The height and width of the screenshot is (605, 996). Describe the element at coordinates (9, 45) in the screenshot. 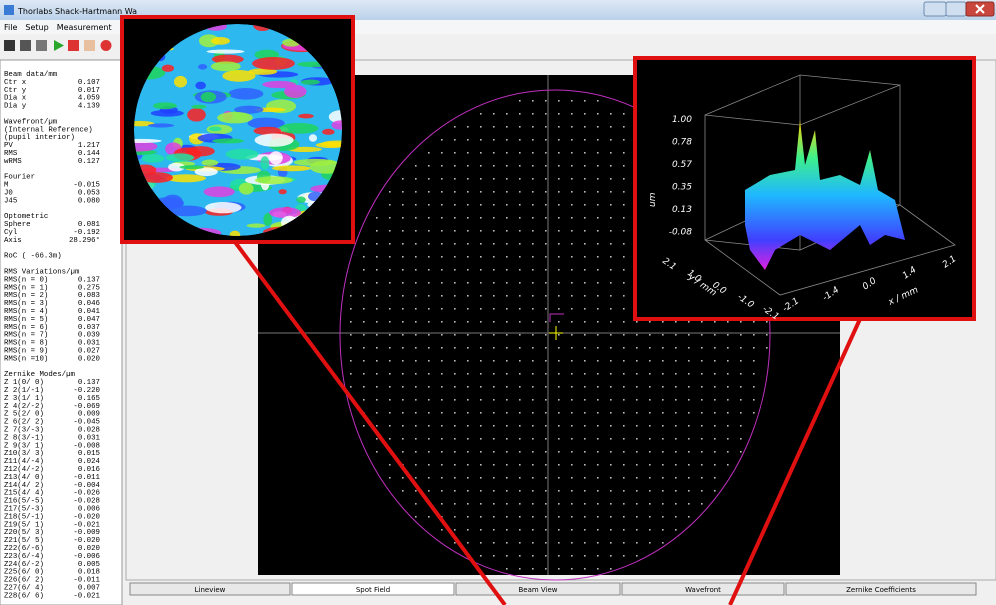

I see `save-icon` at that location.